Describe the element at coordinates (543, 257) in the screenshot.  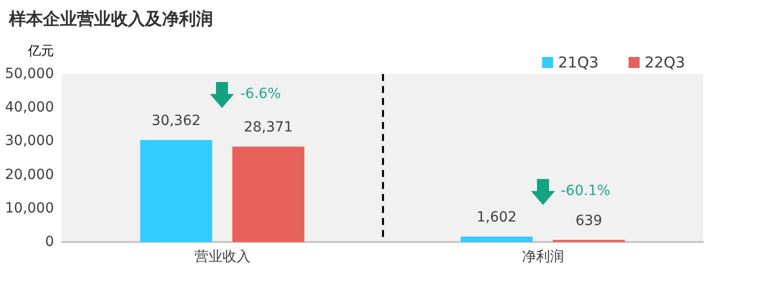
I see `x-tick-label: 净利润` at that location.